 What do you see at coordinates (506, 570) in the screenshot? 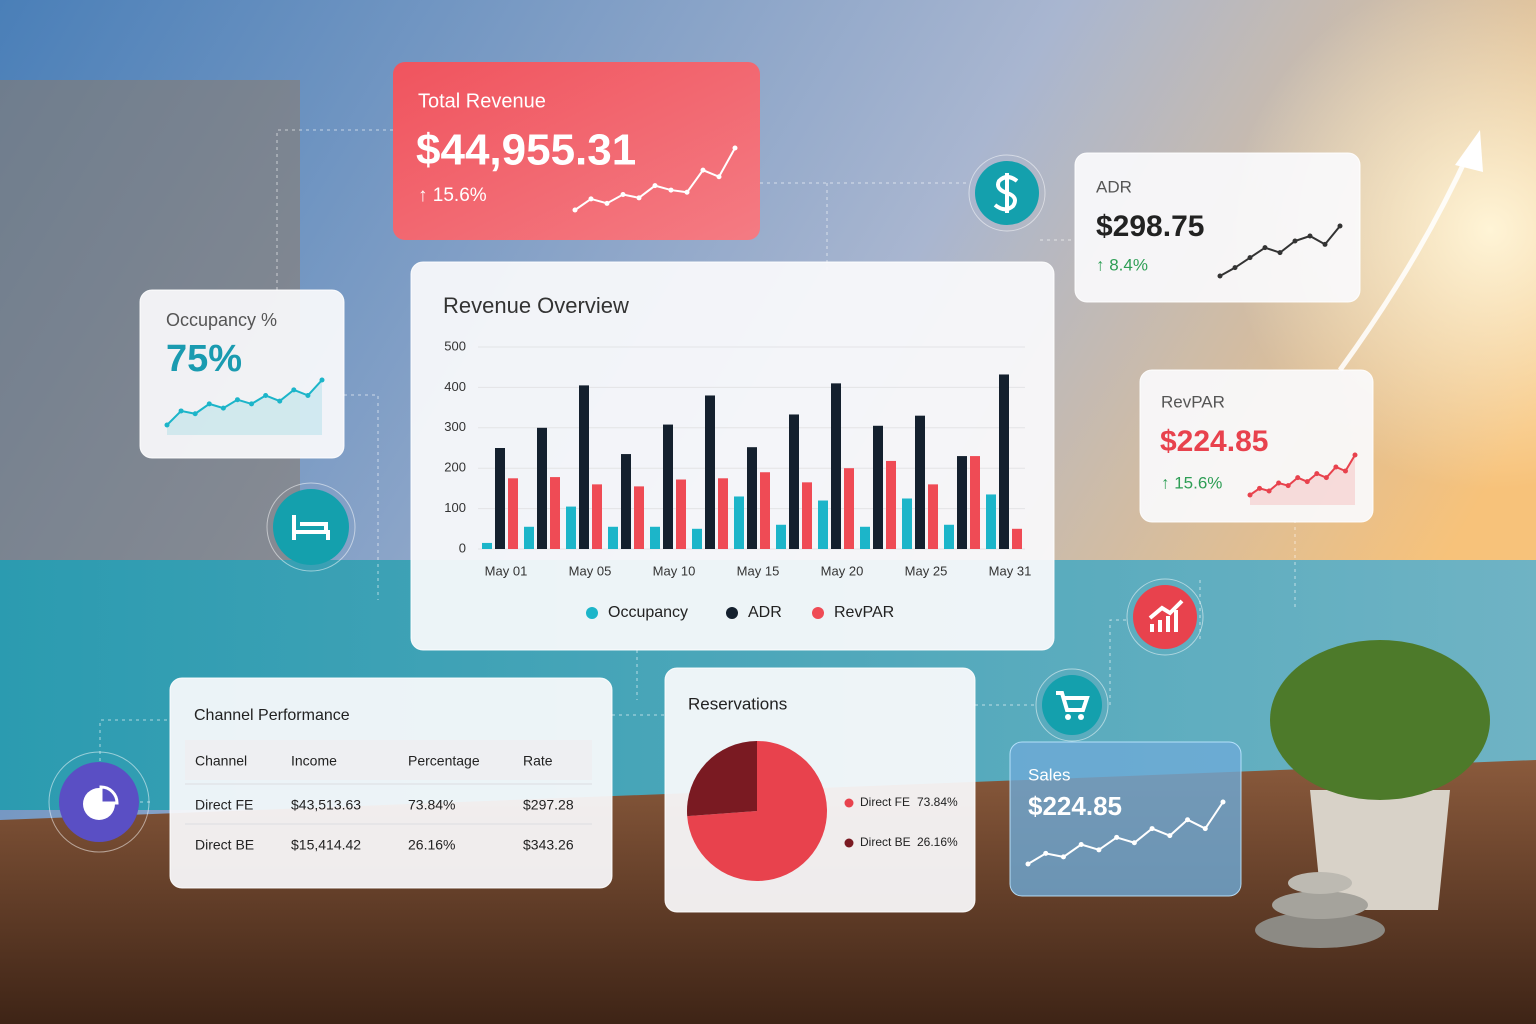
I see `x-tick-label: May 01` at bounding box center [506, 570].